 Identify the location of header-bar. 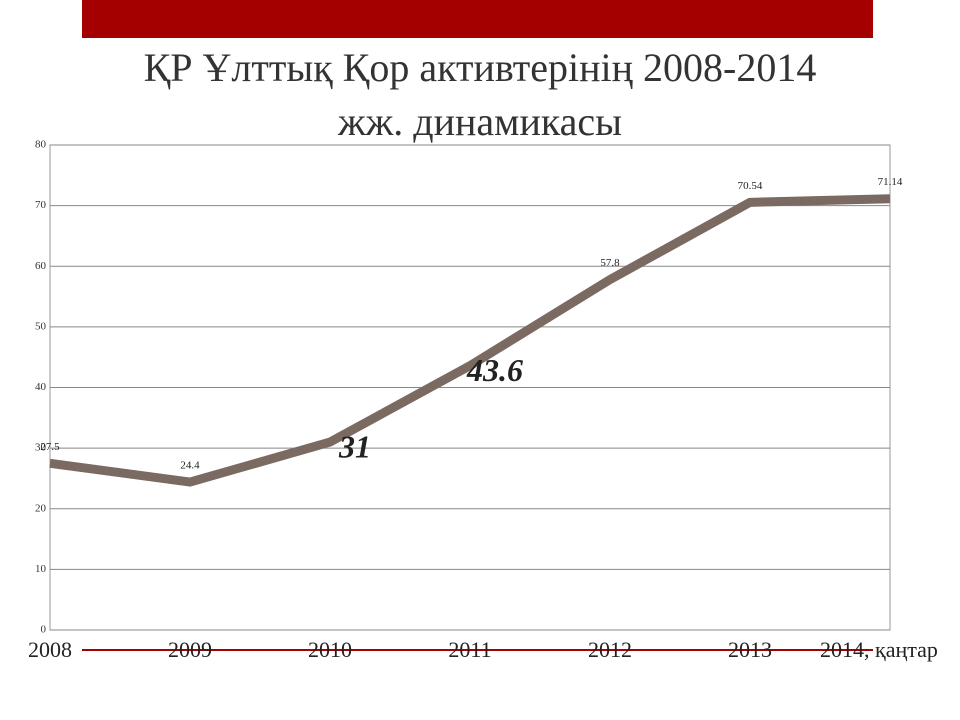
(477, 19).